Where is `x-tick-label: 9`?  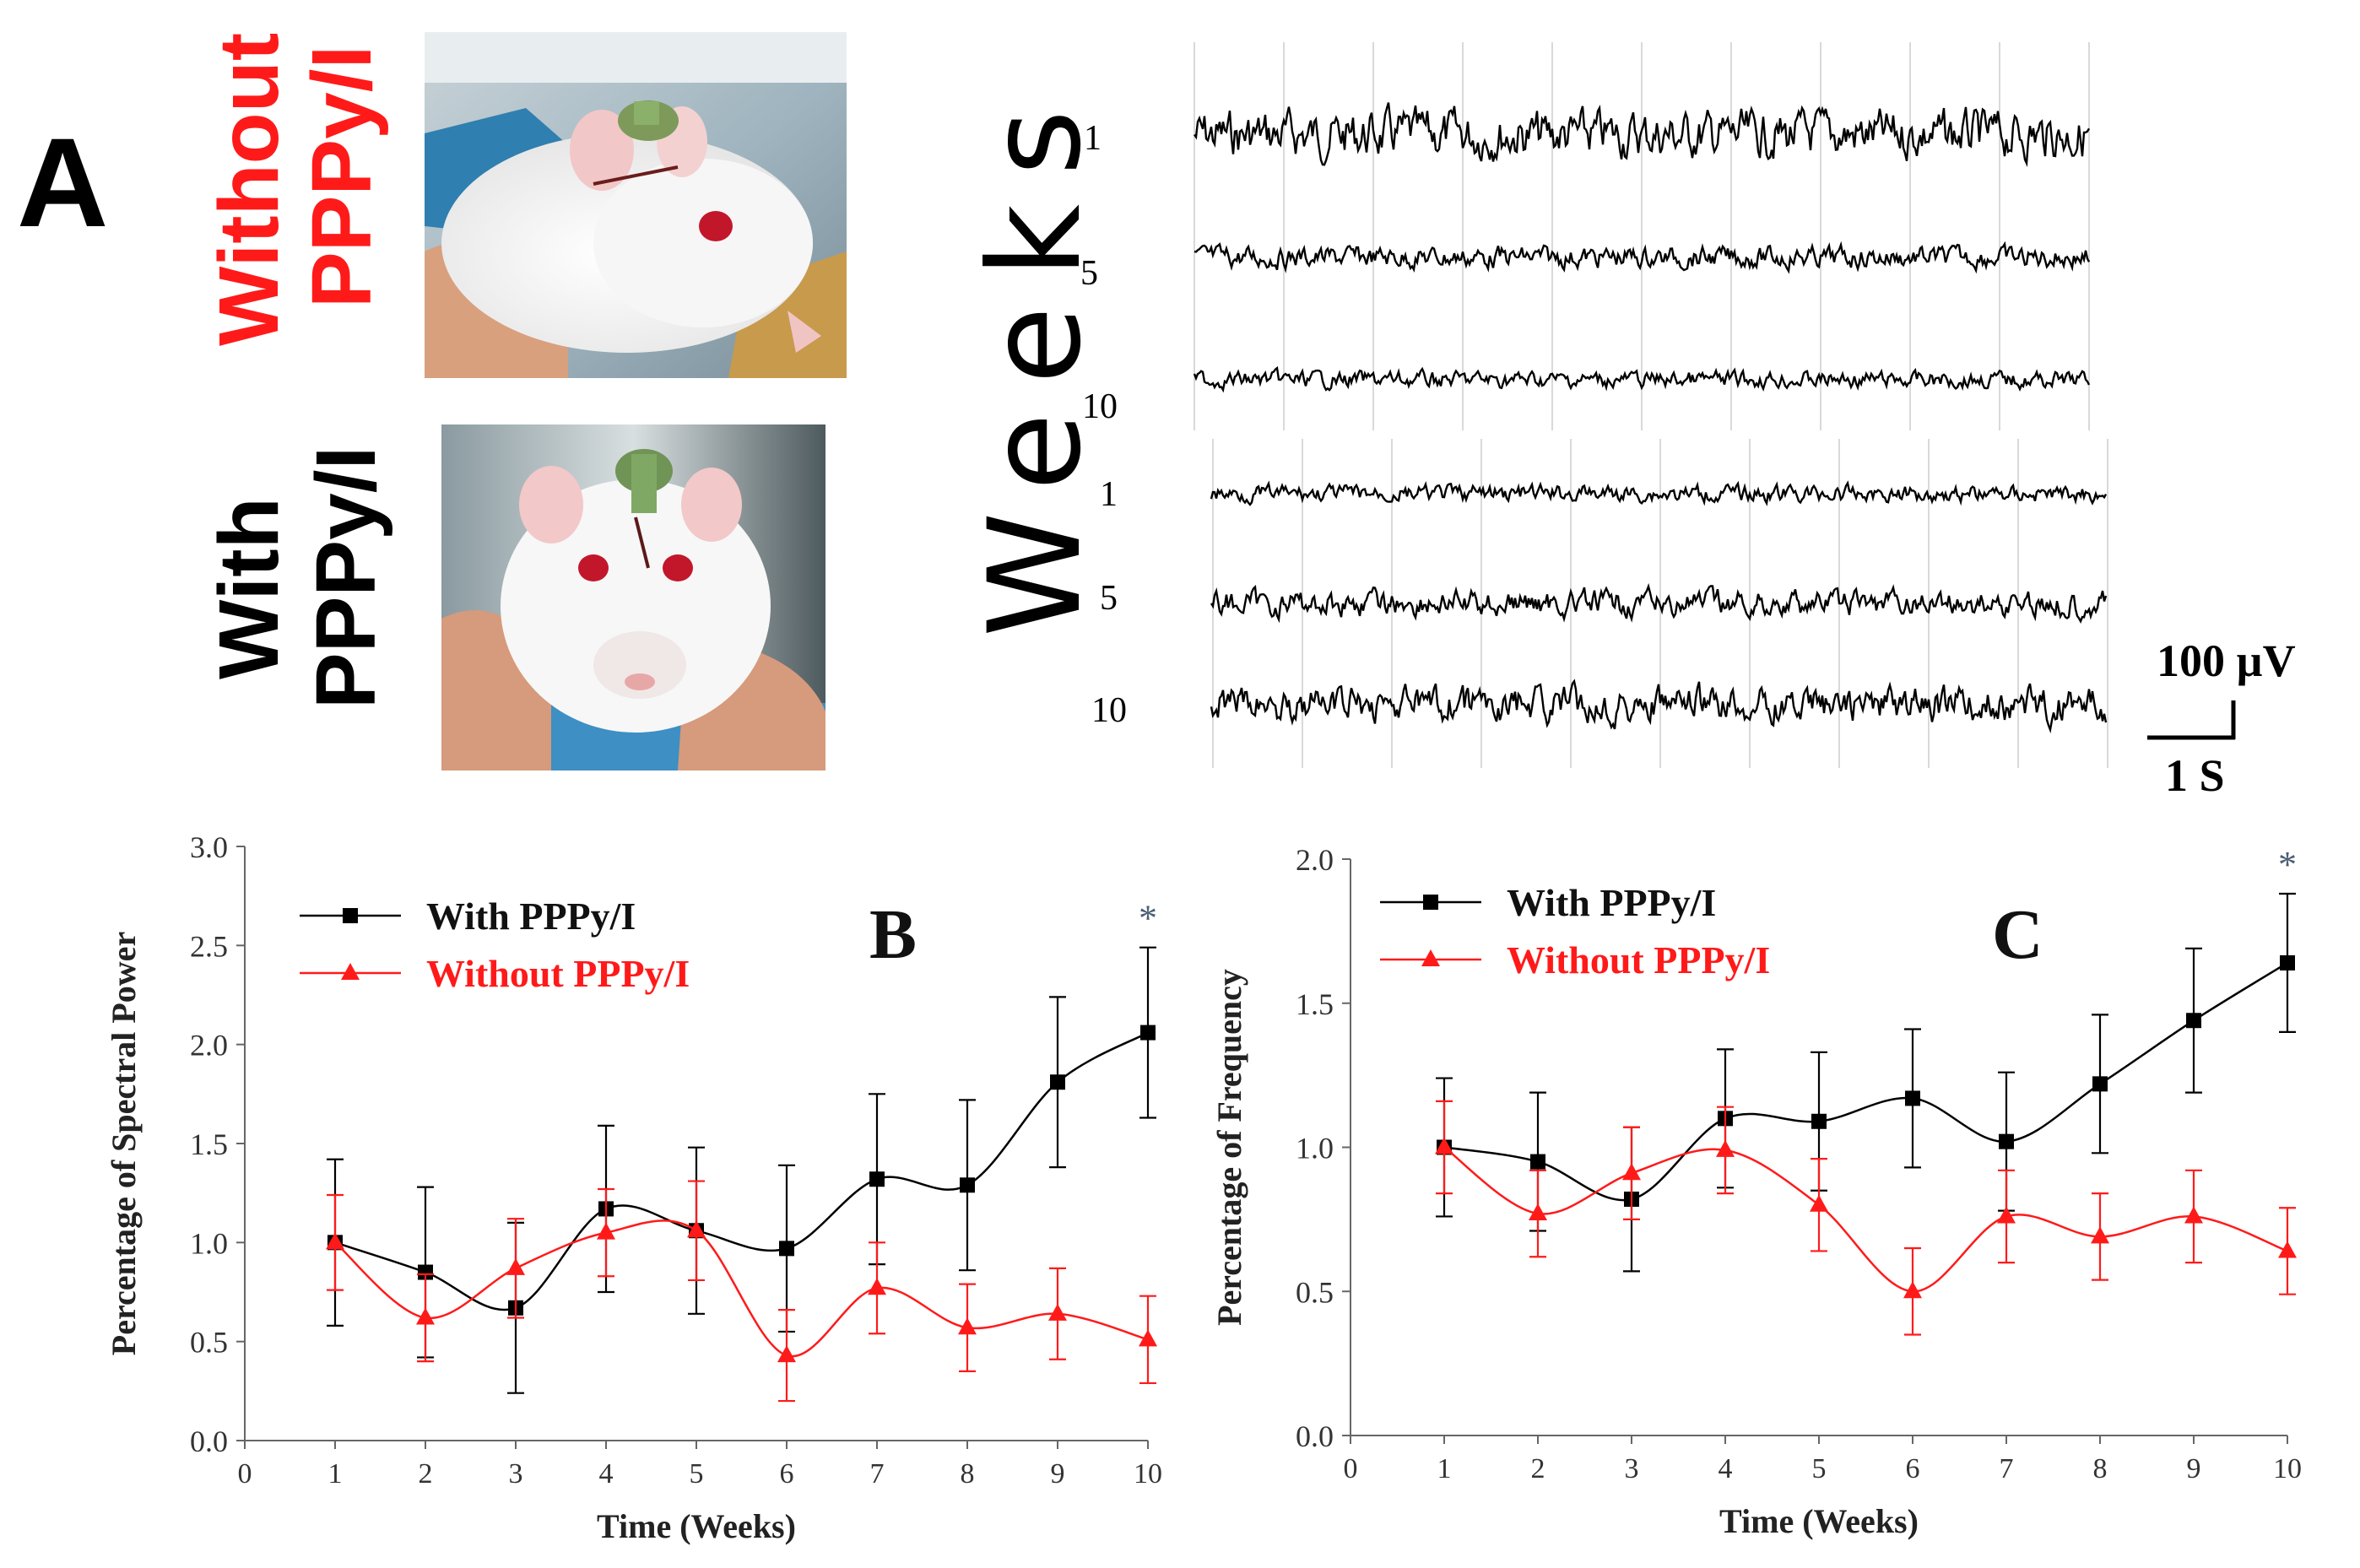 x-tick-label: 9 is located at coordinates (1058, 1474).